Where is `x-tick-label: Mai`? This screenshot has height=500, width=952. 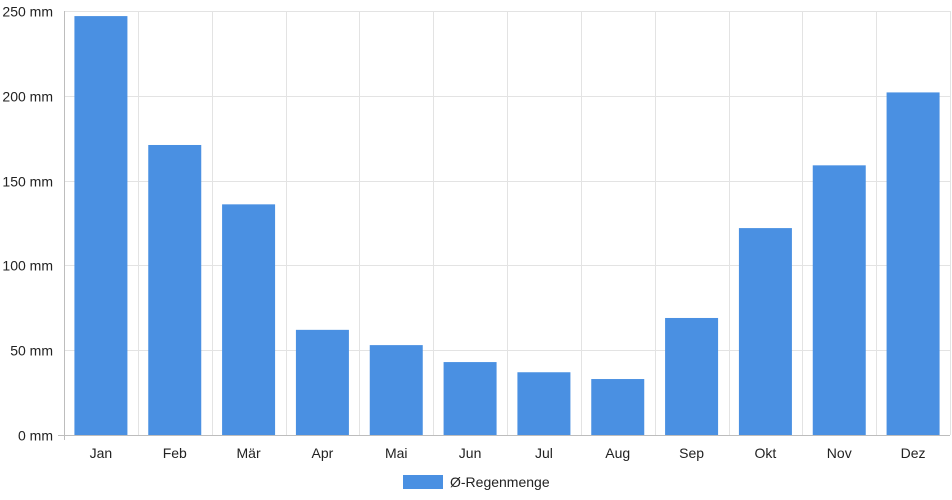
x-tick-label: Mai is located at coordinates (396, 453).